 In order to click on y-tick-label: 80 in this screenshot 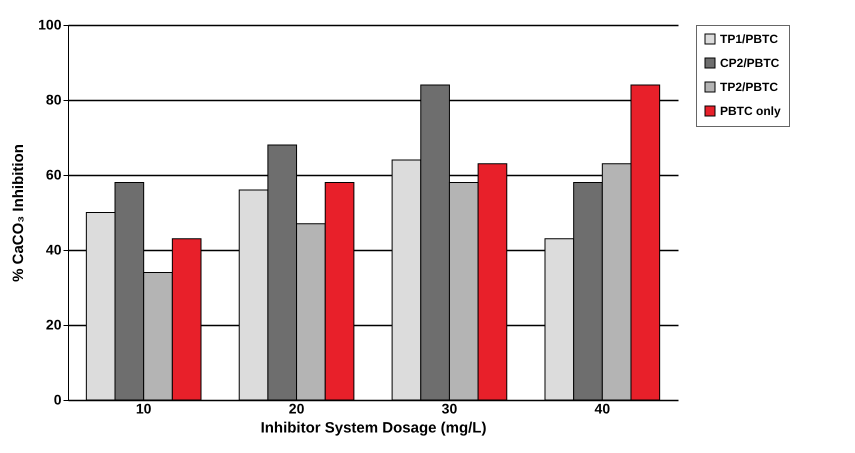, I will do `click(54, 100)`.